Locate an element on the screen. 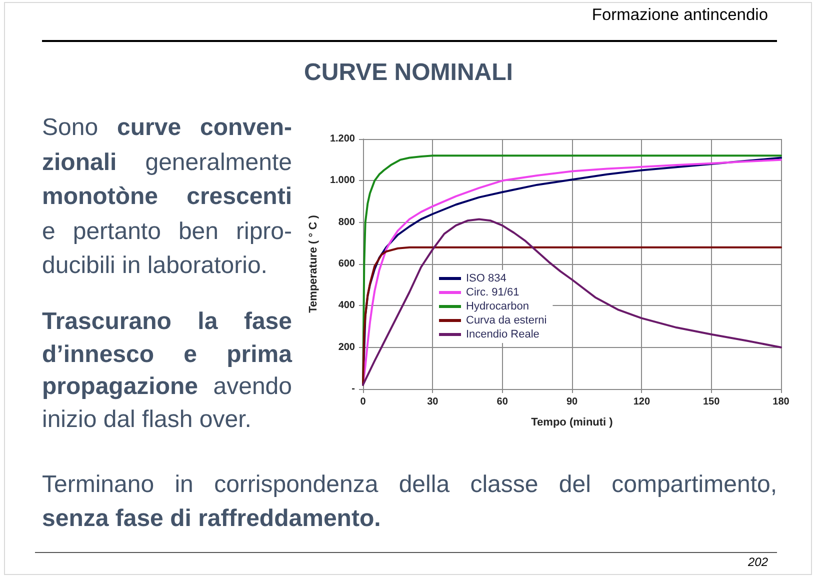  x-tick-label: 120 is located at coordinates (641, 402).